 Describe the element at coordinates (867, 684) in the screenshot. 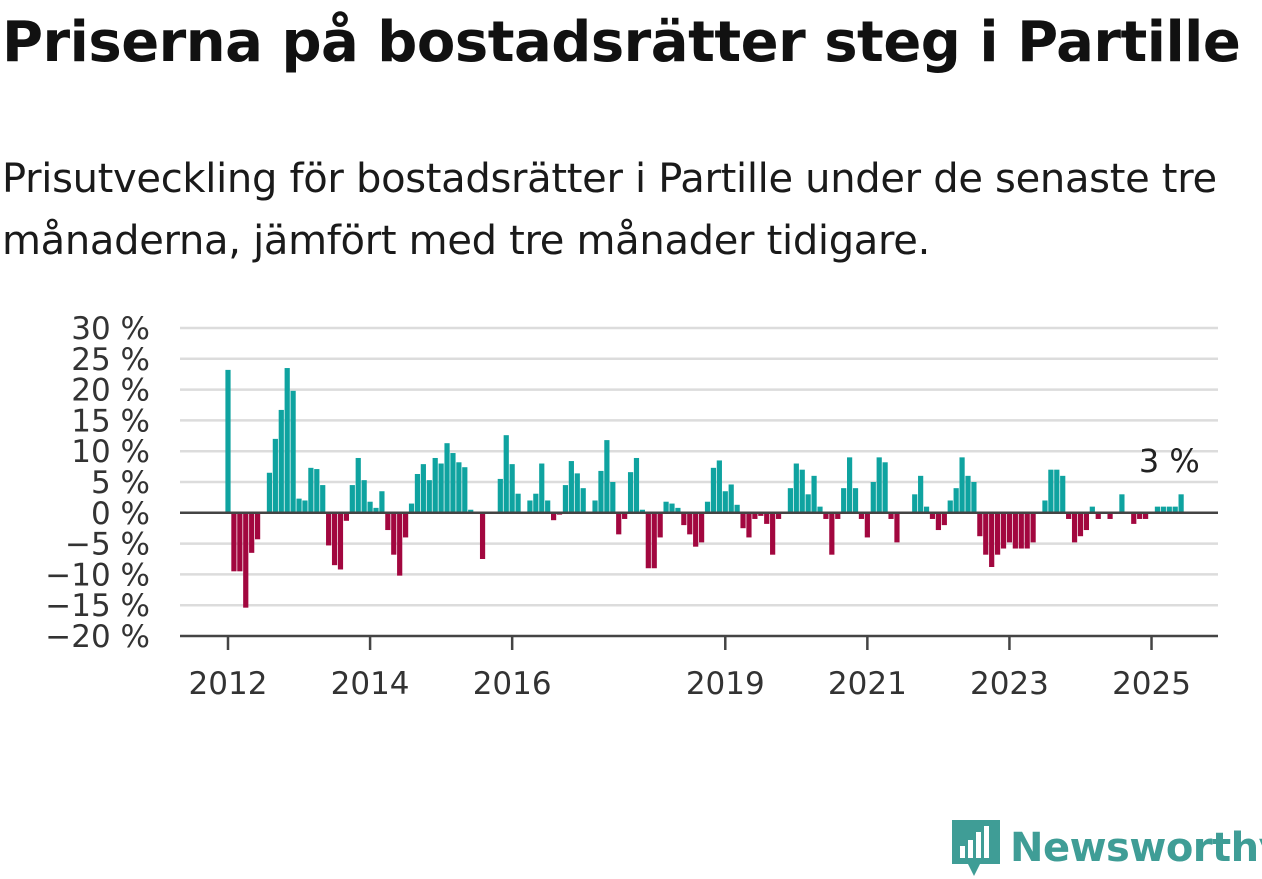

I see `x-tick-label: 2021` at that location.